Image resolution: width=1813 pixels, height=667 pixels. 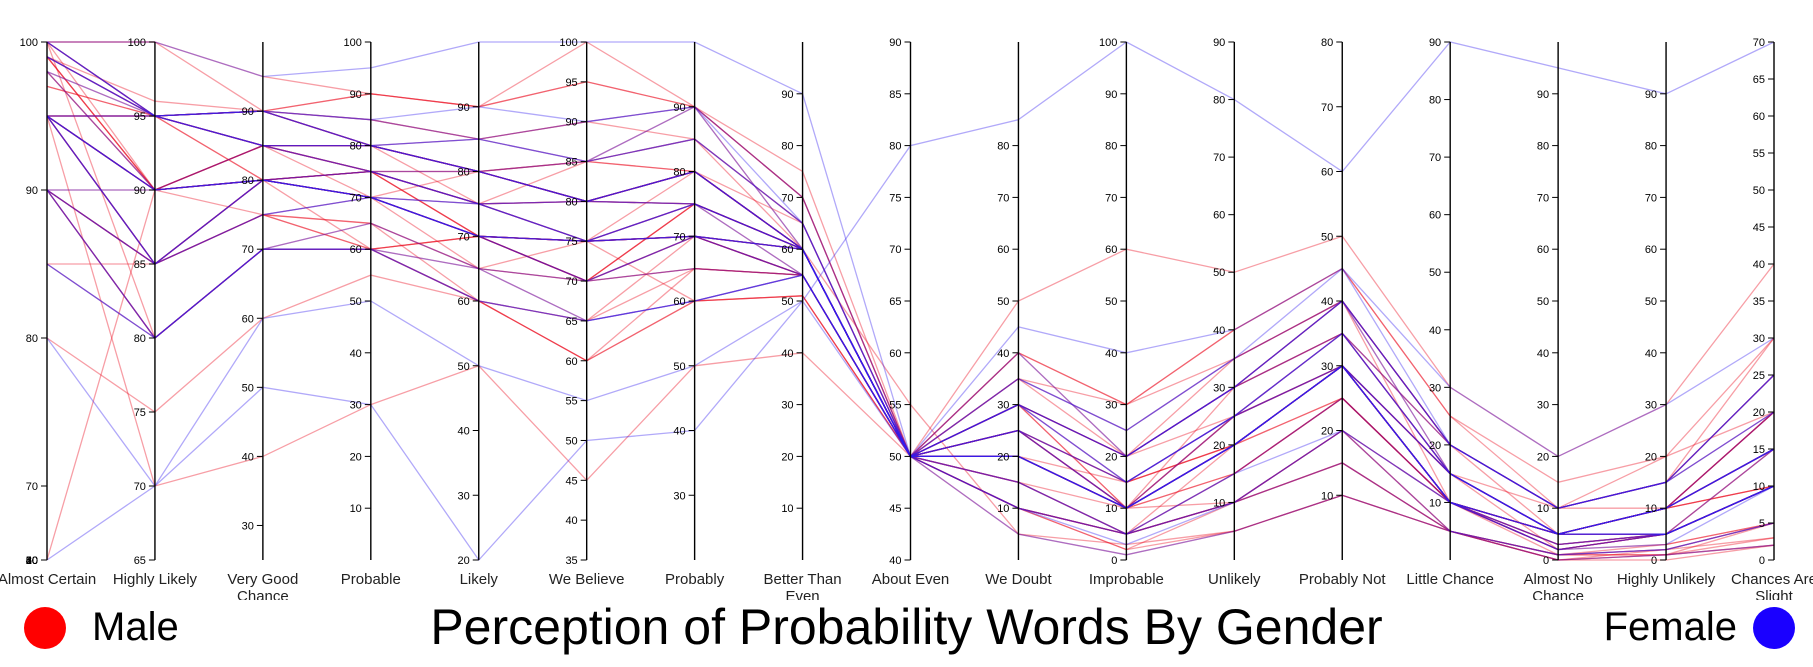 What do you see at coordinates (135, 627) in the screenshot?
I see `legend-male-label: Male` at bounding box center [135, 627].